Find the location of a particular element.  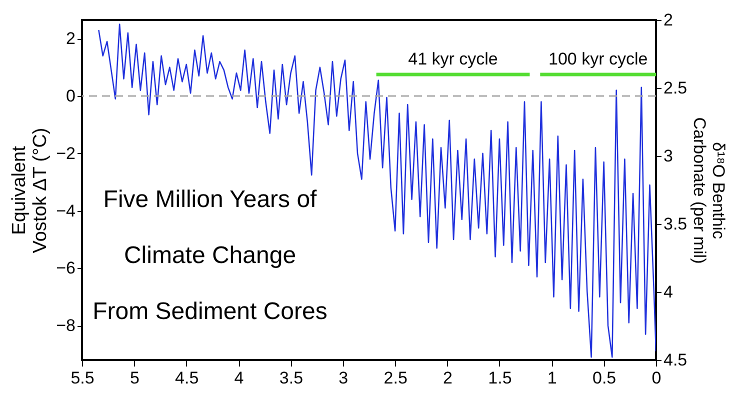

y2-tick-label: 3 is located at coordinates (668, 156).